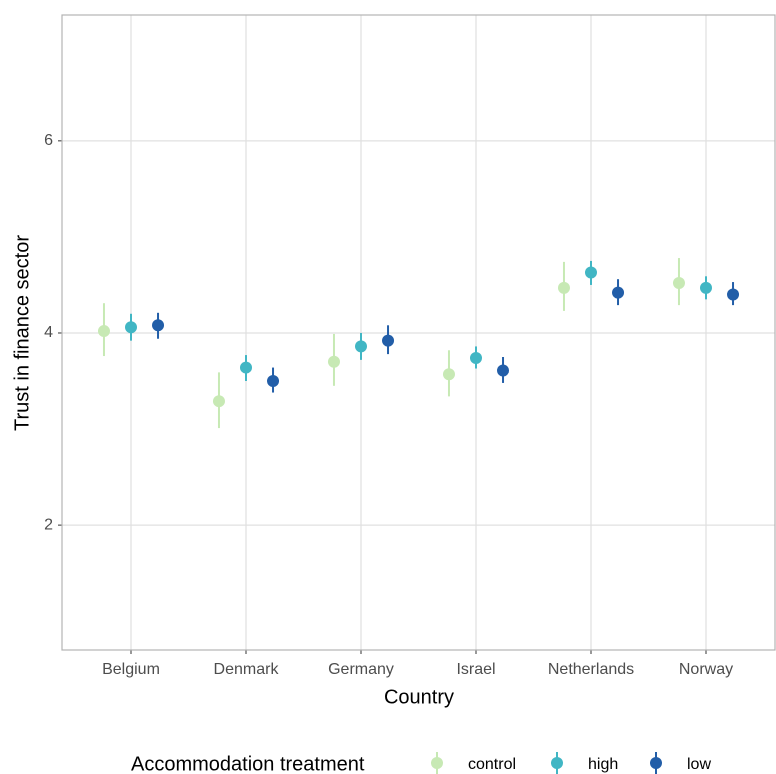  I want to click on x-tick-label: Germany, so click(361, 669).